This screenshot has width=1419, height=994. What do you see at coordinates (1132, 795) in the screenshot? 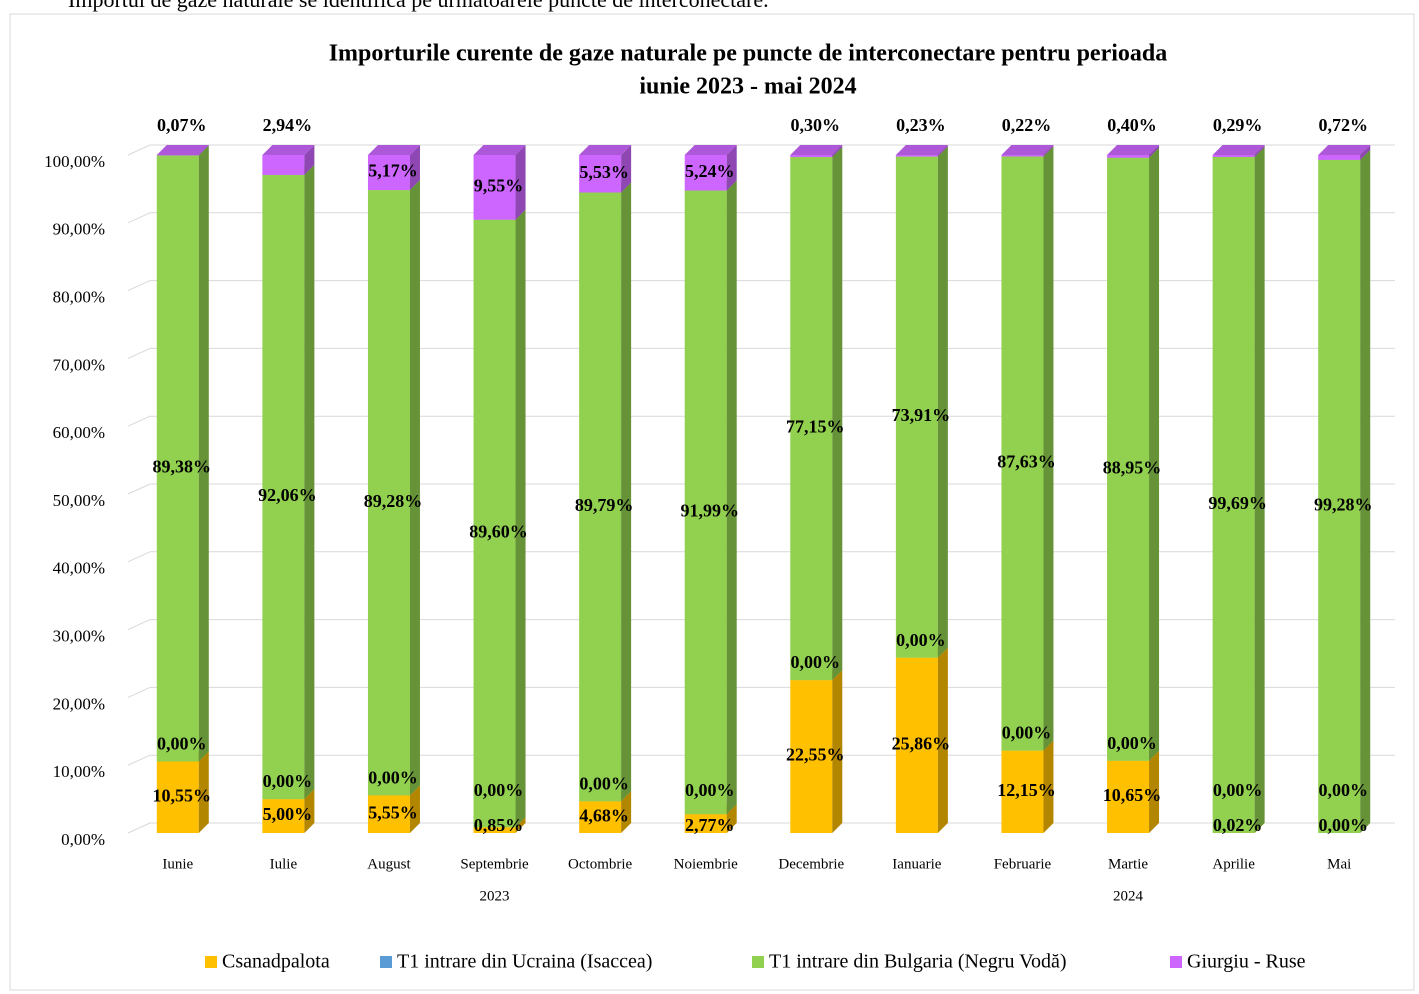
I see `data-label: 10,65%` at bounding box center [1132, 795].